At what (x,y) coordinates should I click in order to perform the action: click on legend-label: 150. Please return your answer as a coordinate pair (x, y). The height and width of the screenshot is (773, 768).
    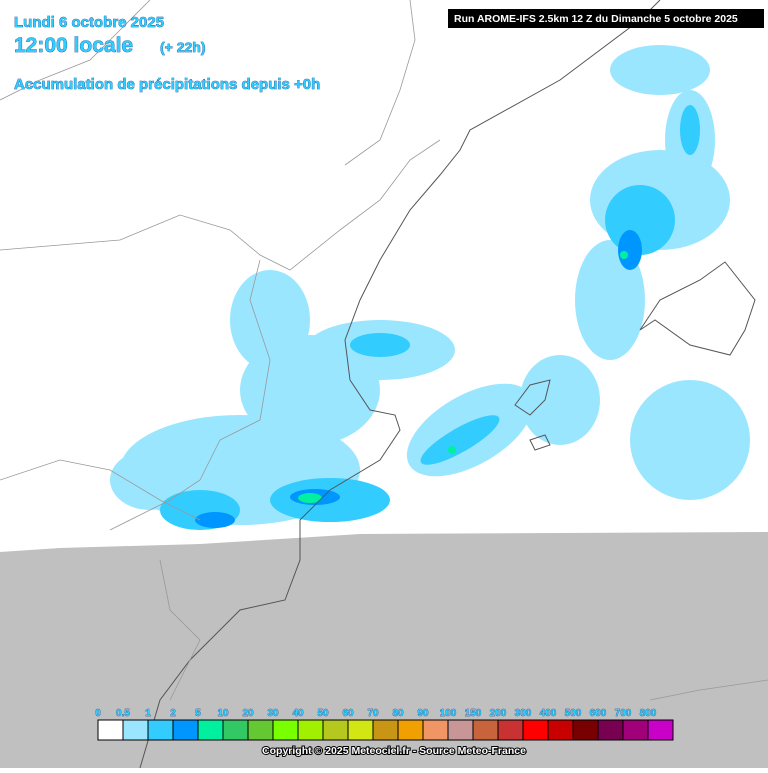
    Looking at the image, I should click on (473, 713).